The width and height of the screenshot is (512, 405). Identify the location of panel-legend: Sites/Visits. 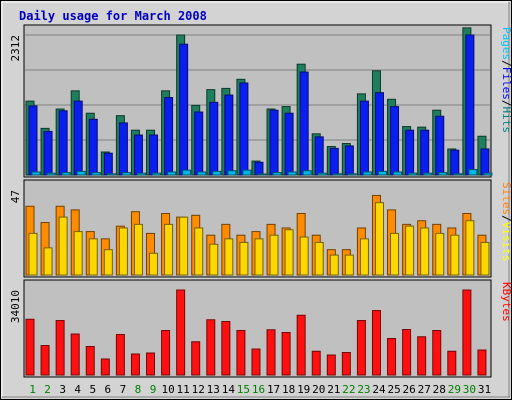
(506, 222).